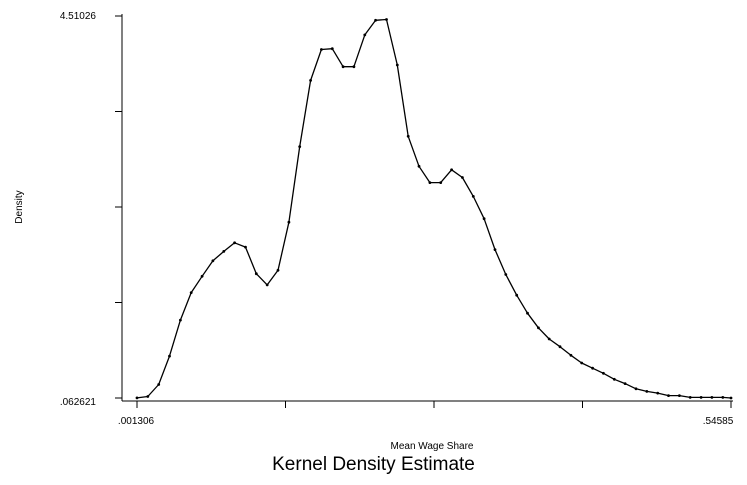 The width and height of the screenshot is (747, 485). I want to click on y-tick-label-min: .062621, so click(78, 402).